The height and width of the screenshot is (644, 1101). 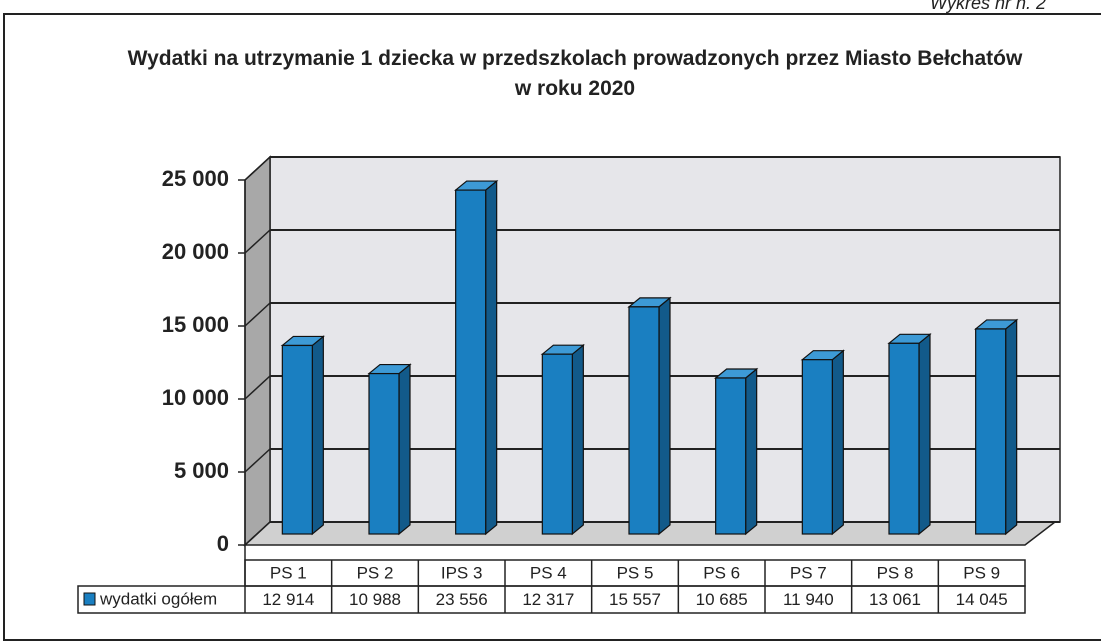 I want to click on table-value-row, so click(x=551, y=599).